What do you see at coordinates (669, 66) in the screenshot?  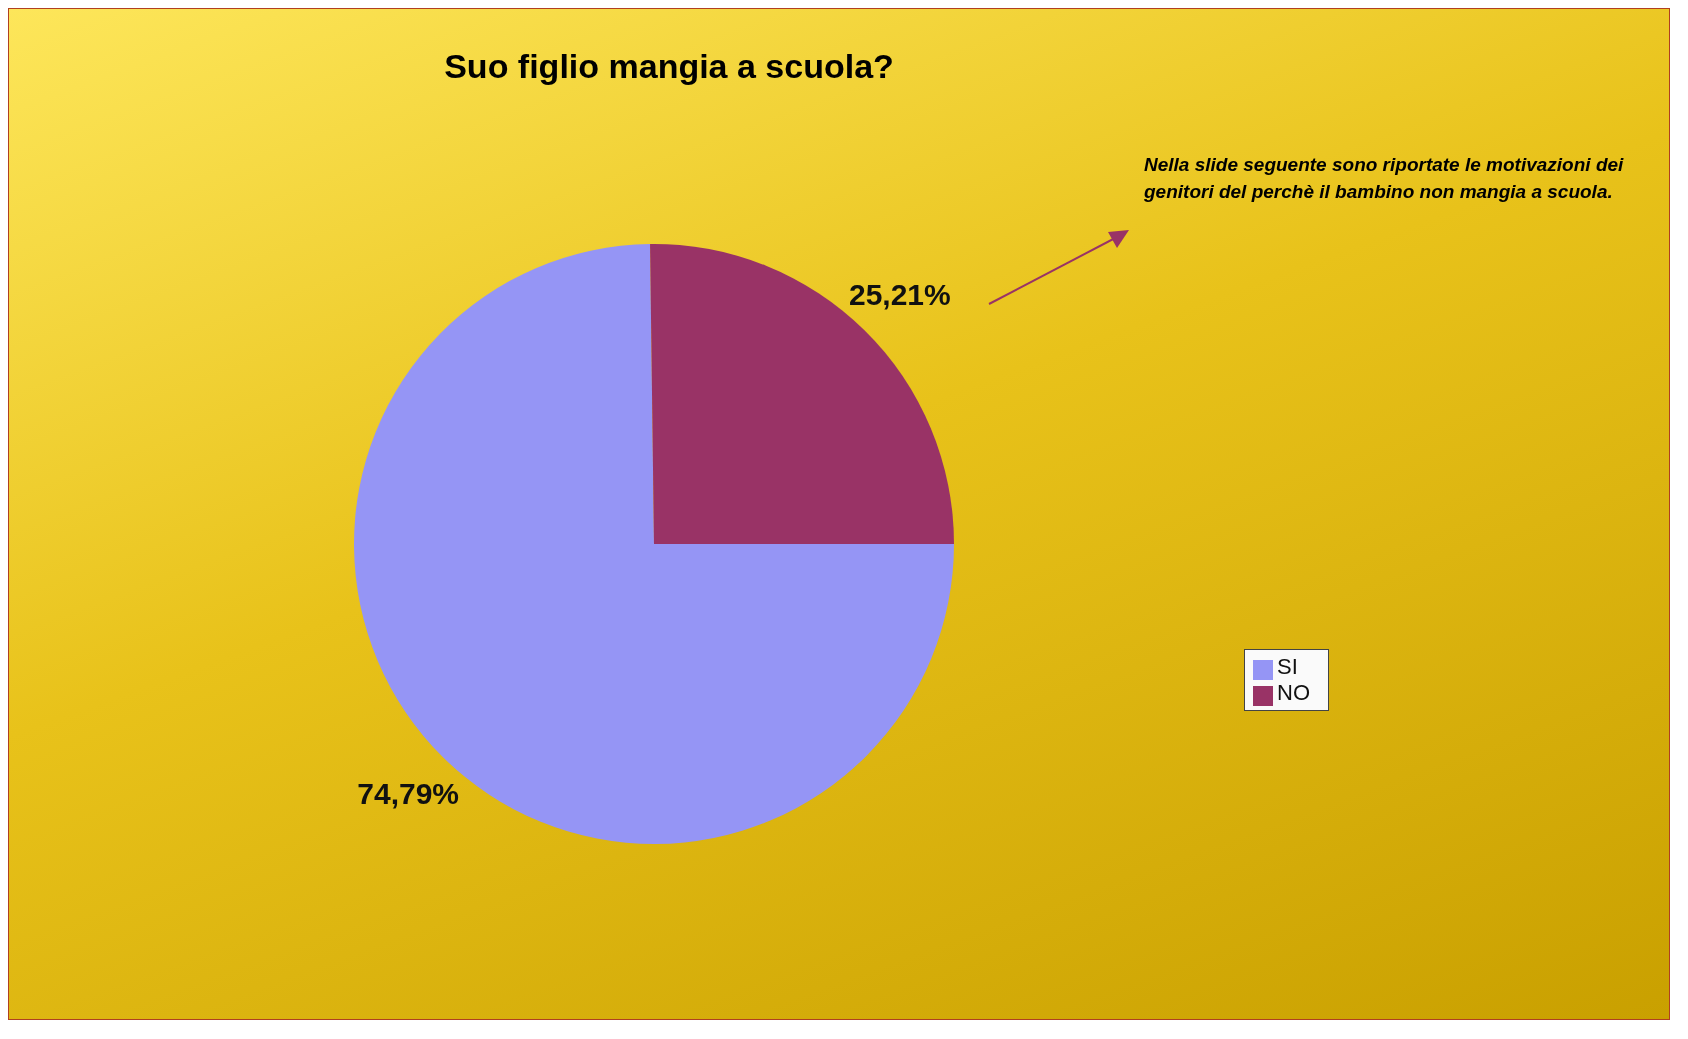 I see `chart-title: Suo figlio mangia a scuola?` at bounding box center [669, 66].